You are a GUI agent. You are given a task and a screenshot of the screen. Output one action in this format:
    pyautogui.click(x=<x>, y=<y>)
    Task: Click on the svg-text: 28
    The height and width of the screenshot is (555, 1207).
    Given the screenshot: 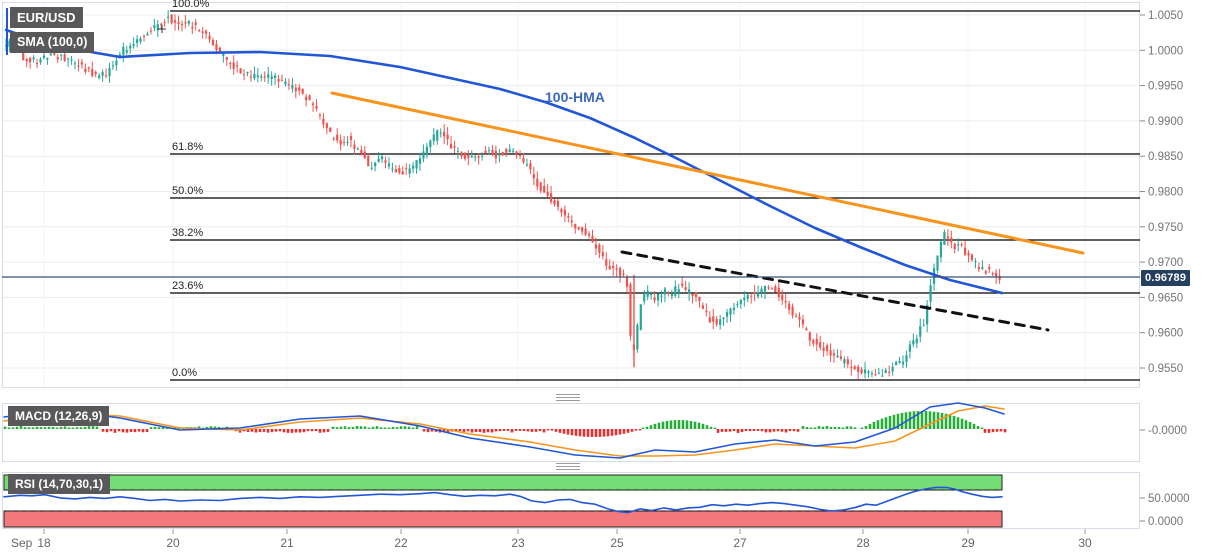 What is the action you would take?
    pyautogui.click(x=863, y=543)
    